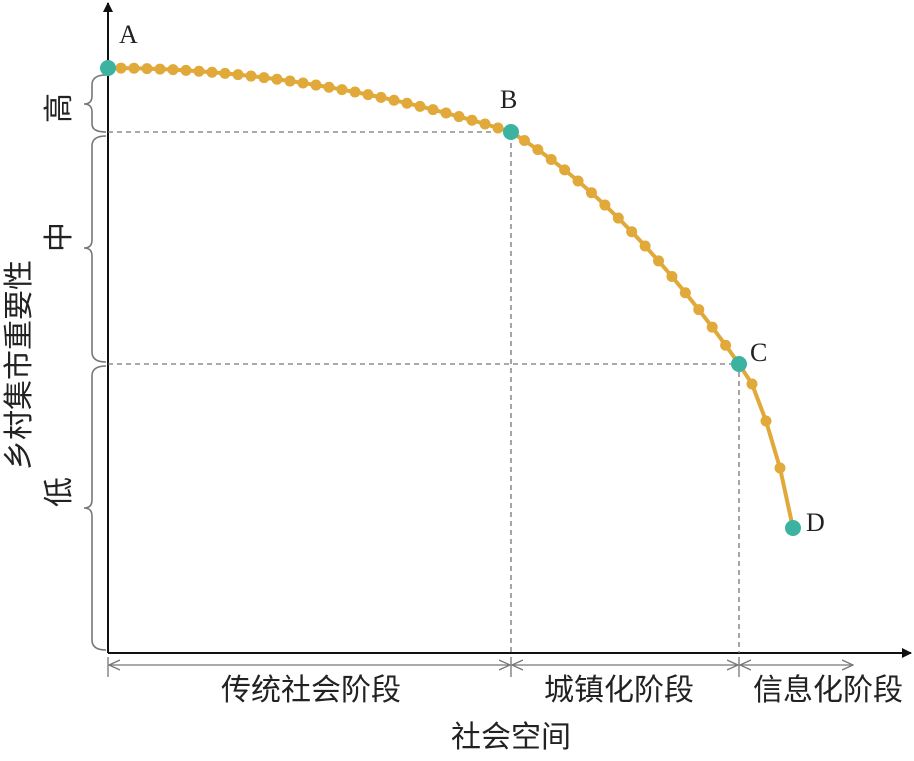 This screenshot has width=914, height=761. Describe the element at coordinates (828, 690) in the screenshot. I see `stage-label: 信息化阶段` at that location.